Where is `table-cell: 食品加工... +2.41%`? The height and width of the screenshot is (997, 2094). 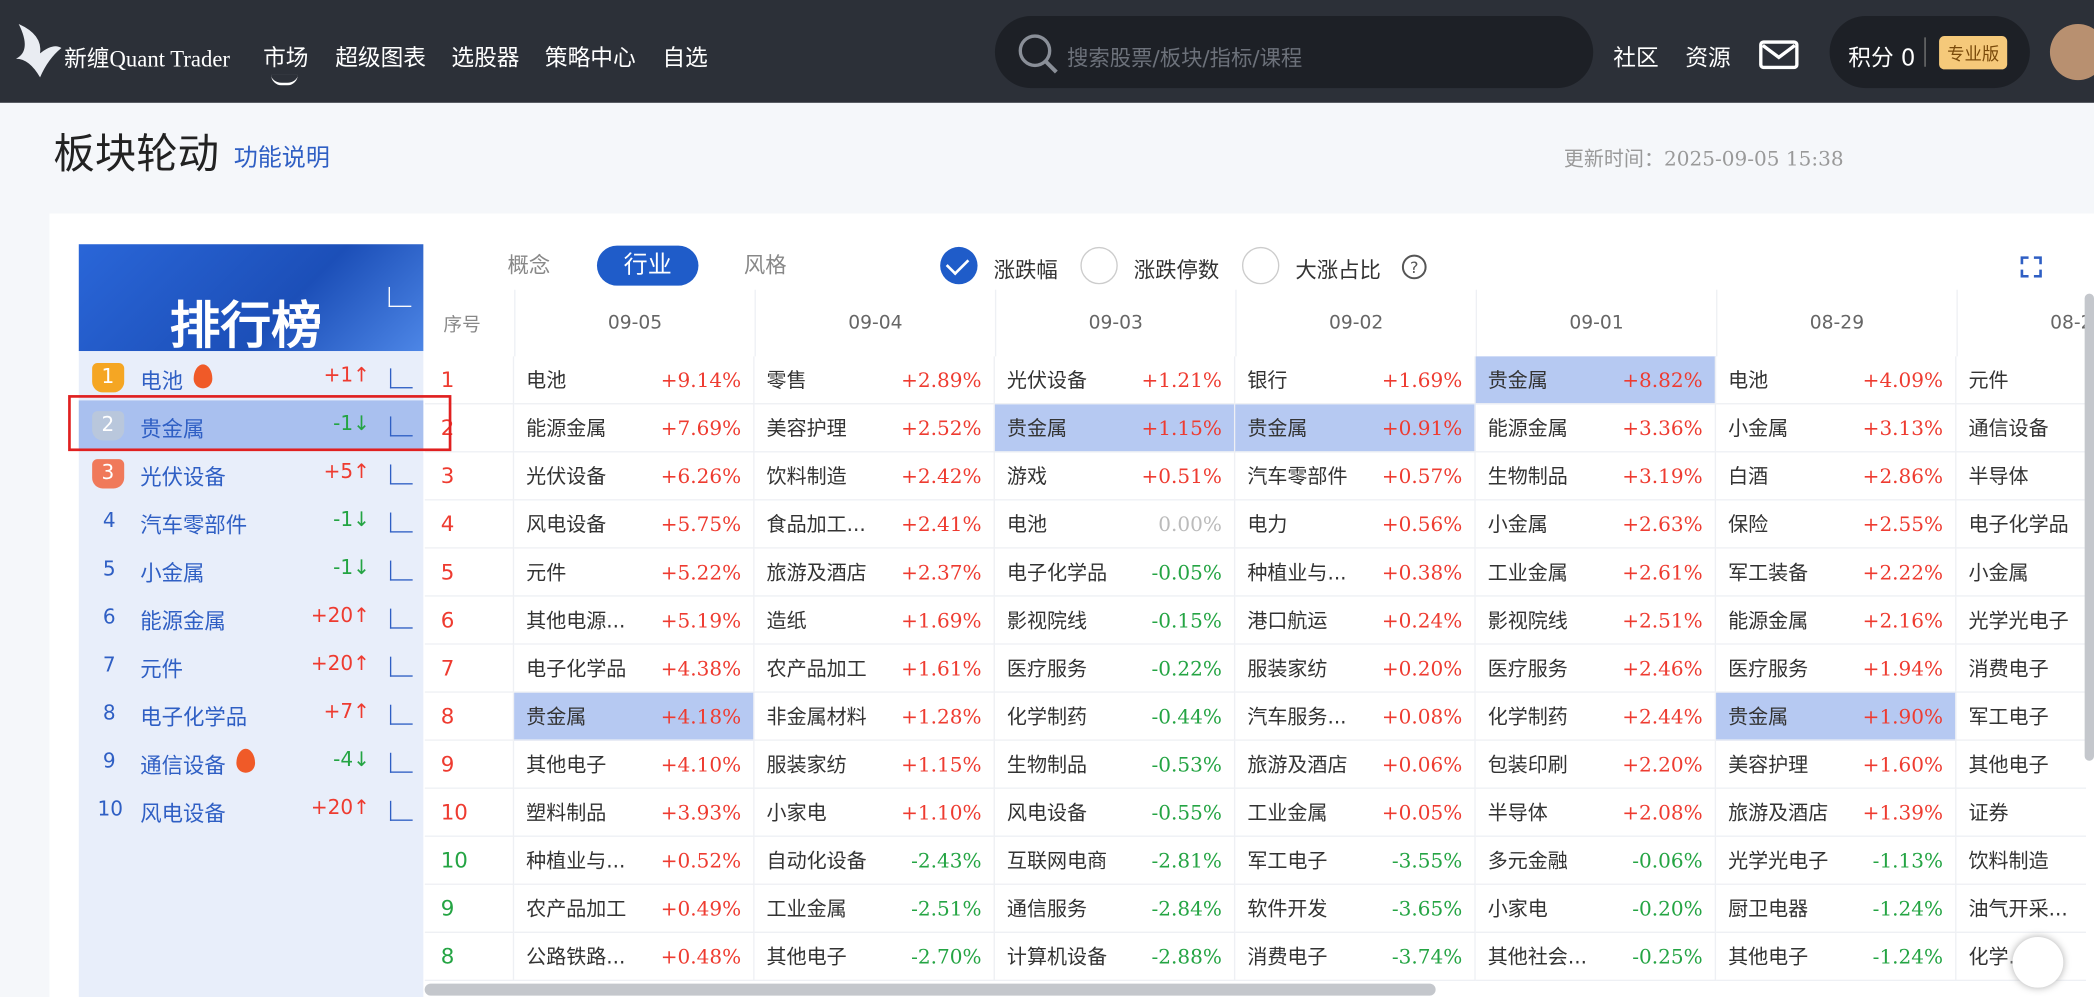
table-cell: 食品加工... +2.41% is located at coordinates (874, 524).